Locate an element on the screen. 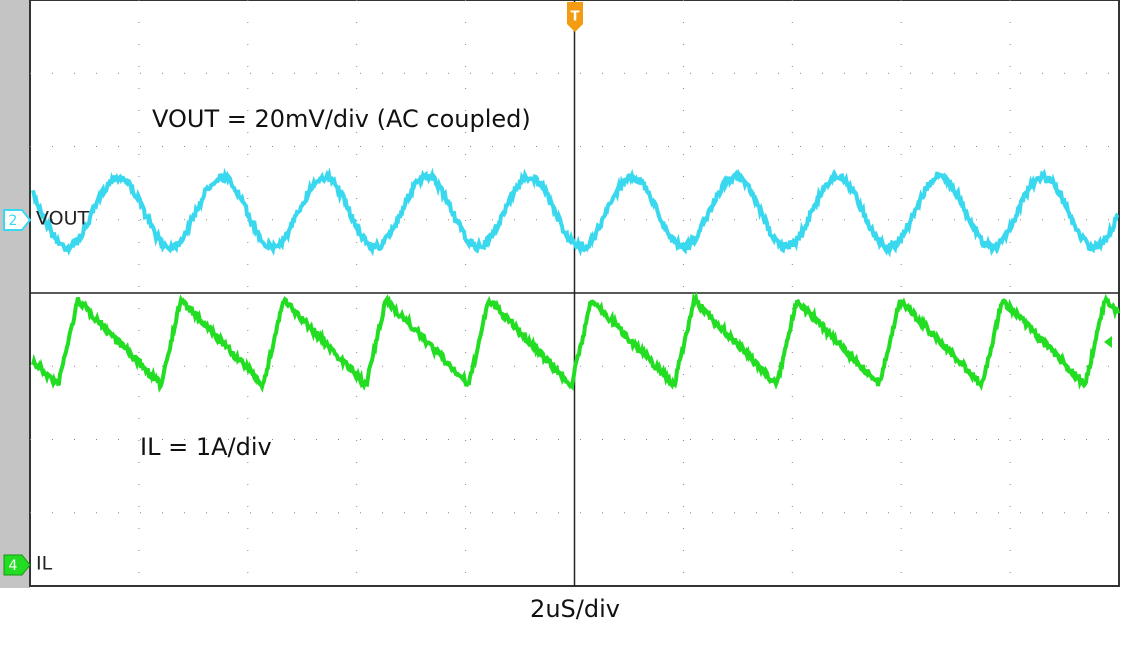 Image resolution: width=1126 pixels, height=645 pixels. il-annotation: IL = 1A/div is located at coordinates (206, 447).